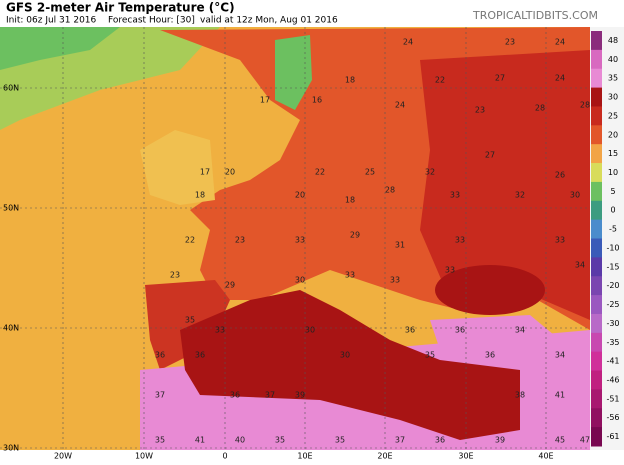  I want to click on colorbar-label: 30, so click(613, 97).